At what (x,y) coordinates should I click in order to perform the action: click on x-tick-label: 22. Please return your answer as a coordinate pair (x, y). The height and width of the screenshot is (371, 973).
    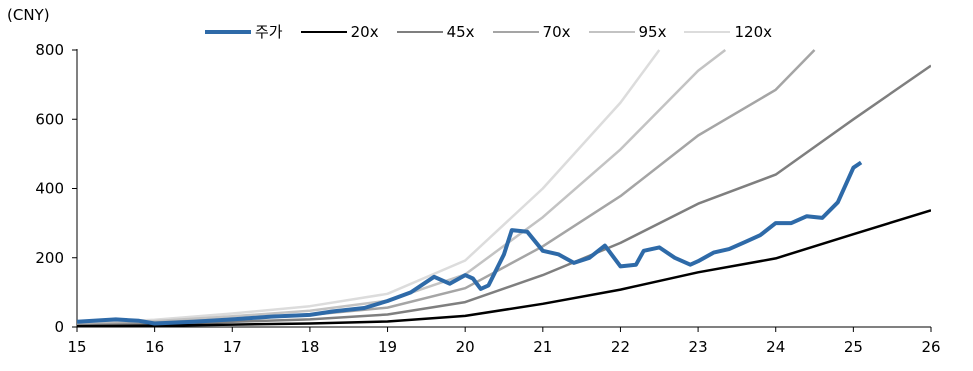
    Looking at the image, I should click on (620, 347).